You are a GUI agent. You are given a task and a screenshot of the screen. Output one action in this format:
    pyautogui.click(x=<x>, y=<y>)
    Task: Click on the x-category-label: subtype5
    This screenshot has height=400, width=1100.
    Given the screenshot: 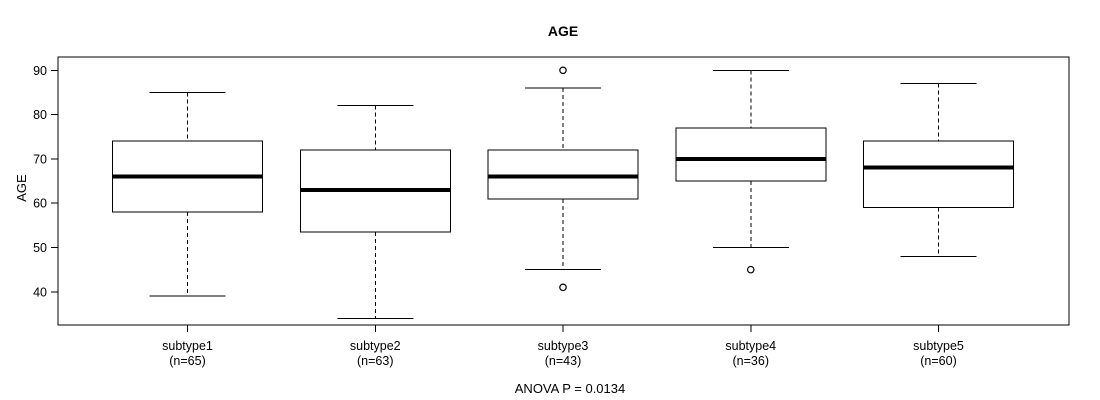 What is the action you would take?
    pyautogui.click(x=938, y=346)
    